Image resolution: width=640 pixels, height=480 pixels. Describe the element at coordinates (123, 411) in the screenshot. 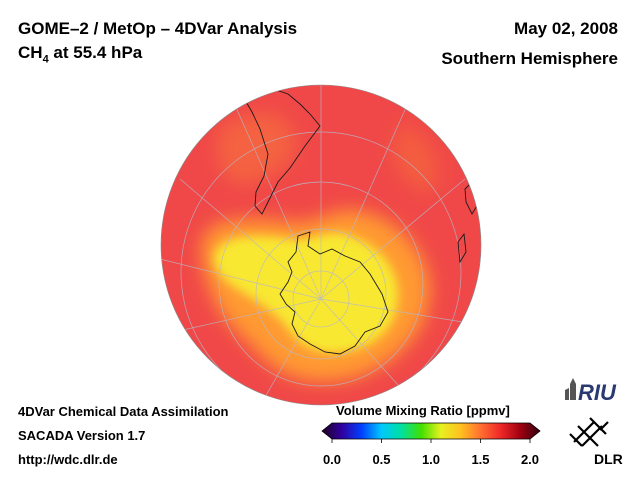

I see `footer-line-1: 4DVar Chemical Data Assimilation` at that location.